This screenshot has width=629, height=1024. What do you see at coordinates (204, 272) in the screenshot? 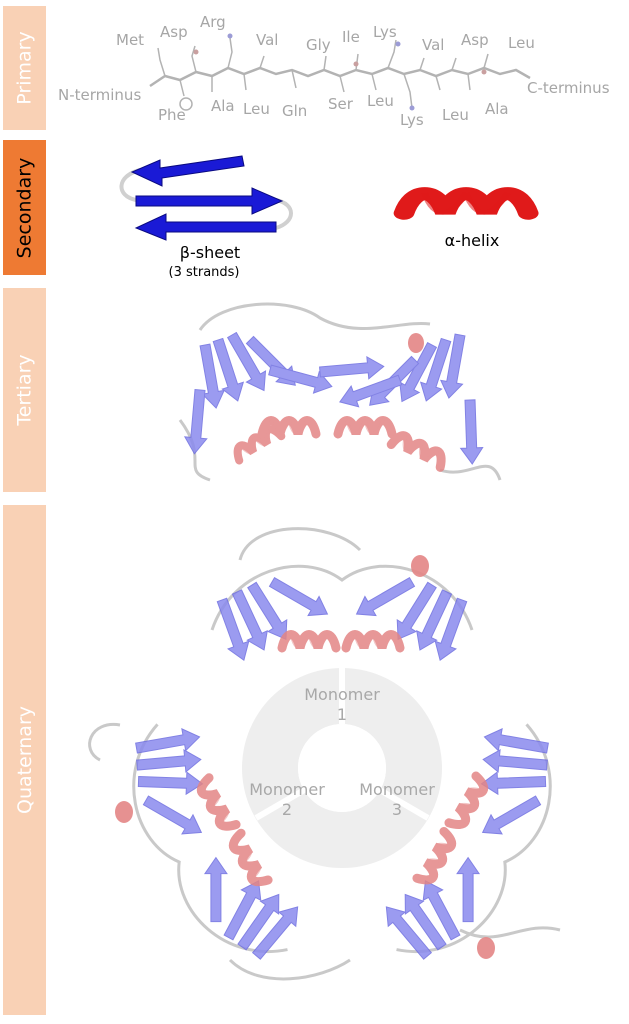
I see `beta-sheet-sublabel: (3 strands)` at bounding box center [204, 272].